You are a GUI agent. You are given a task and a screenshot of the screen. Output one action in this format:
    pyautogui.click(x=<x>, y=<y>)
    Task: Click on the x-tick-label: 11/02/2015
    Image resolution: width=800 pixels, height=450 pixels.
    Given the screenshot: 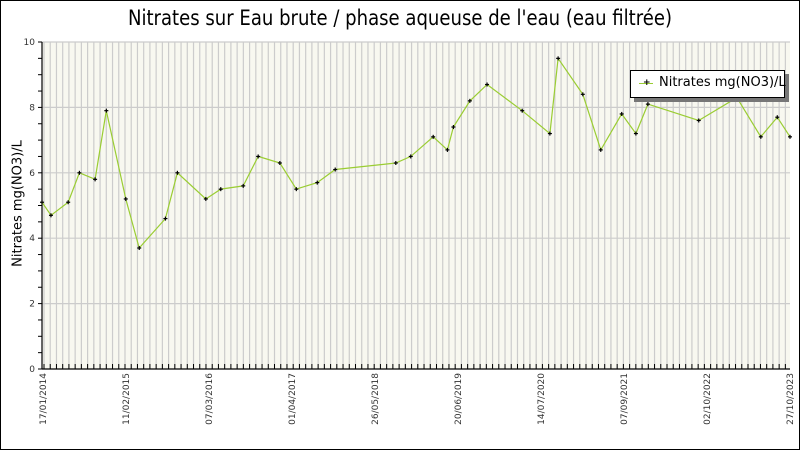 What is the action you would take?
    pyautogui.click(x=127, y=399)
    